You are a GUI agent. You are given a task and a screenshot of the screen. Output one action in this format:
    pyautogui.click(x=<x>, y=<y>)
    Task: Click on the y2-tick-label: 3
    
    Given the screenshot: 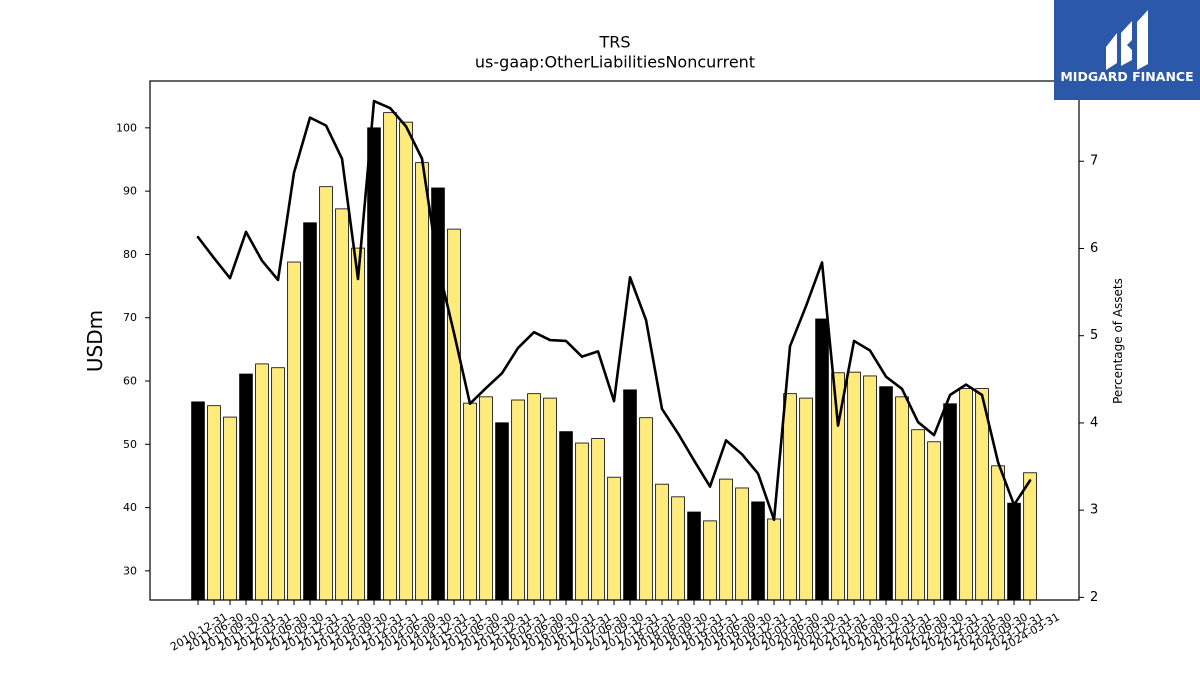 What is the action you would take?
    pyautogui.click(x=1094, y=510)
    